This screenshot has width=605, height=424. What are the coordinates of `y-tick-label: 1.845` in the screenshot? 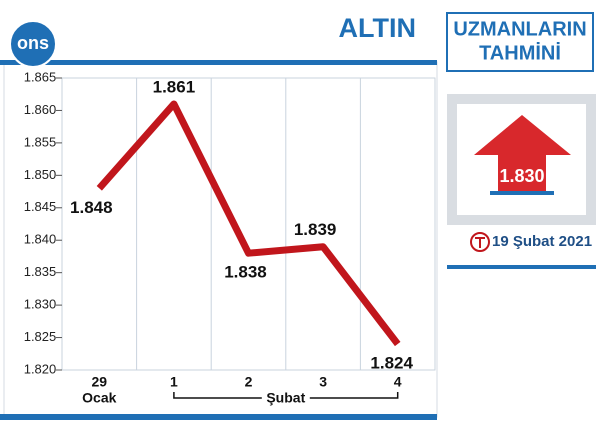 It's located at (40, 206).